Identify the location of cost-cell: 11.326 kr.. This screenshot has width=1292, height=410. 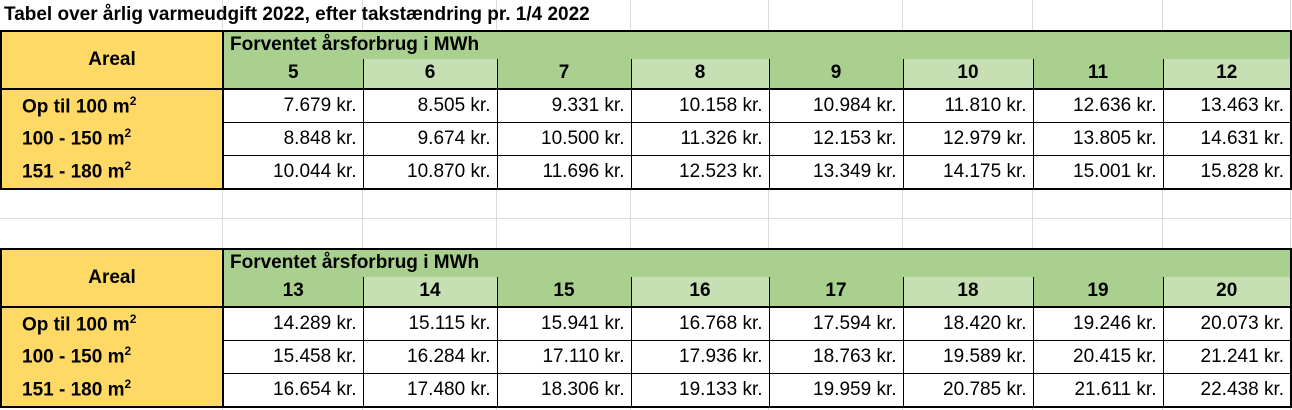
(700, 138).